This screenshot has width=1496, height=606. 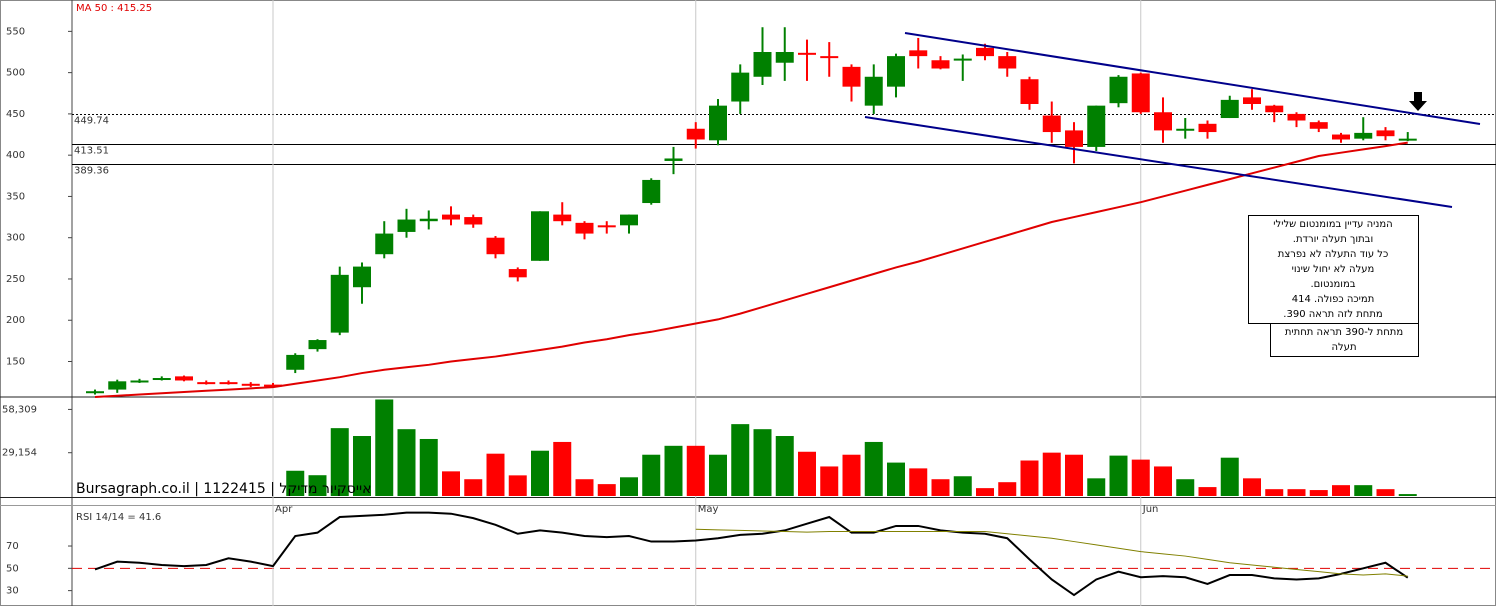 What do you see at coordinates (15, 279) in the screenshot?
I see `y-tick-label: 250` at bounding box center [15, 279].